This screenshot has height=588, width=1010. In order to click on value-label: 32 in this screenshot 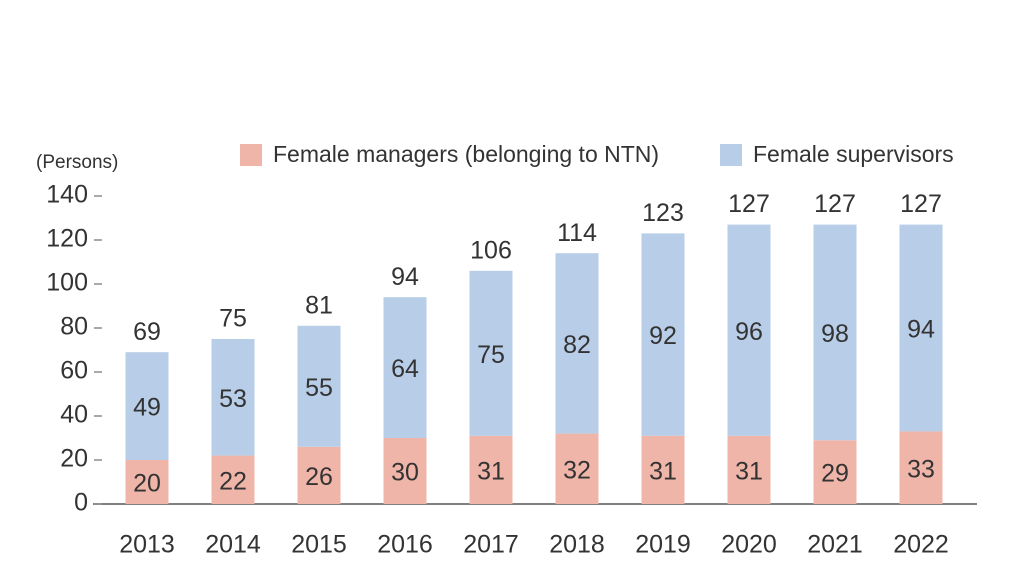, I will do `click(577, 470)`.